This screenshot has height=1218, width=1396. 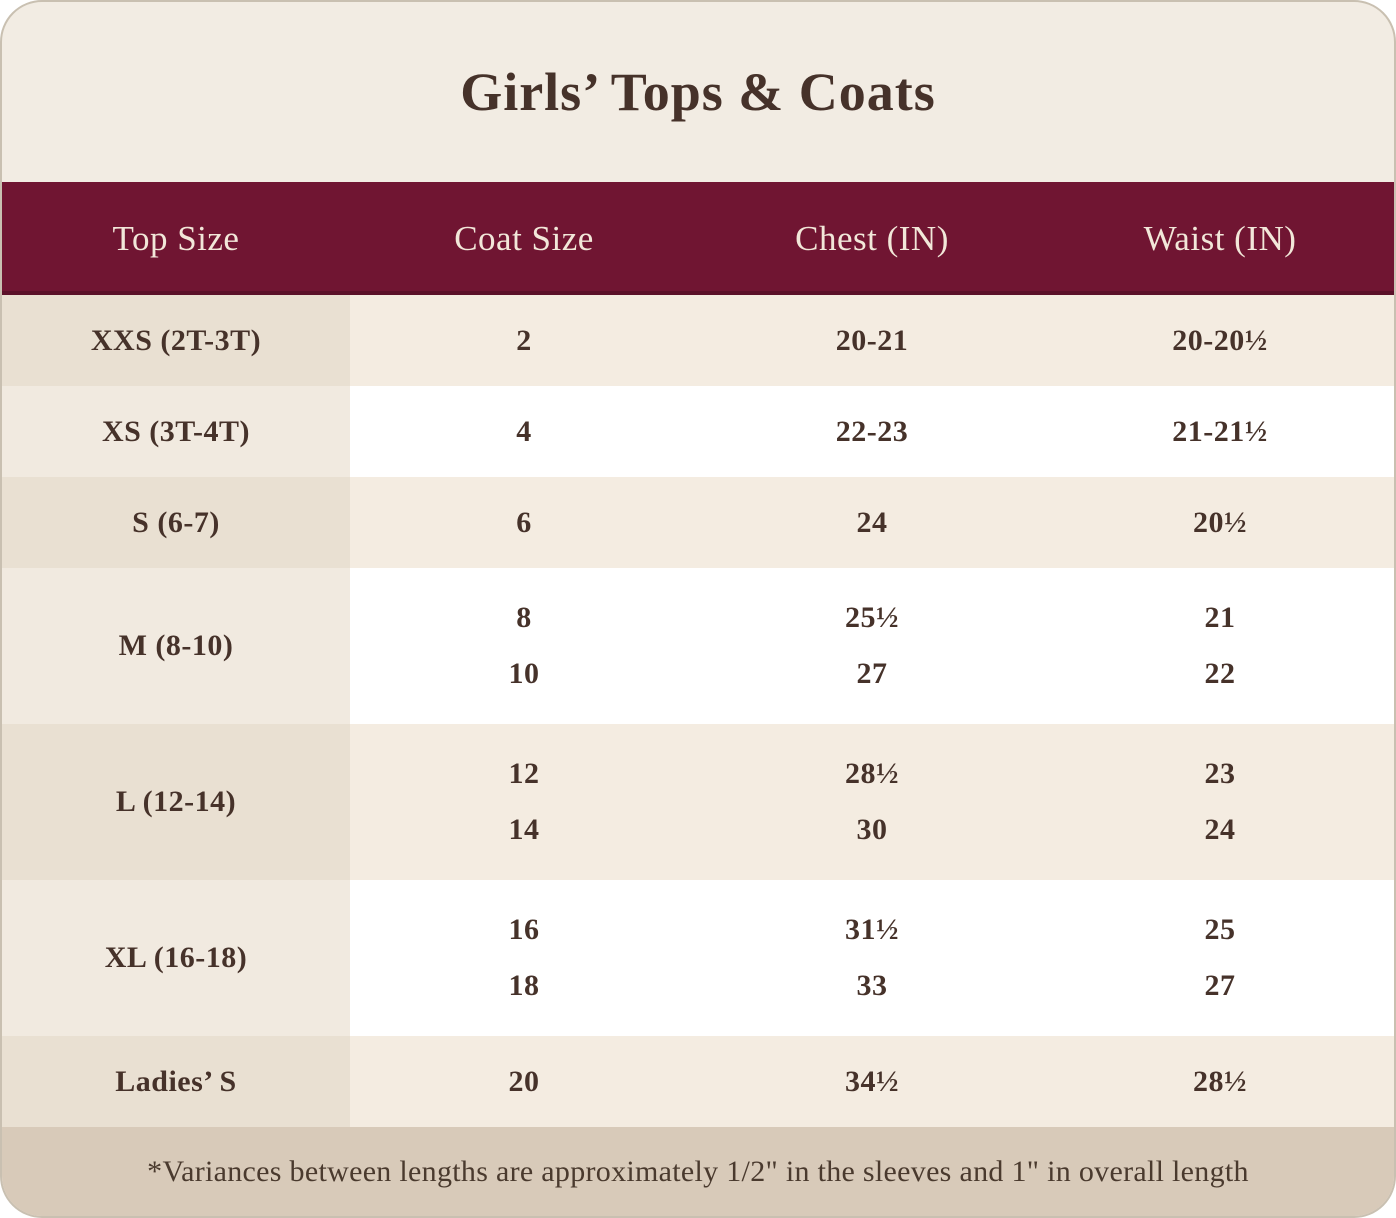 I want to click on cell-chest-value: 24, so click(x=872, y=522).